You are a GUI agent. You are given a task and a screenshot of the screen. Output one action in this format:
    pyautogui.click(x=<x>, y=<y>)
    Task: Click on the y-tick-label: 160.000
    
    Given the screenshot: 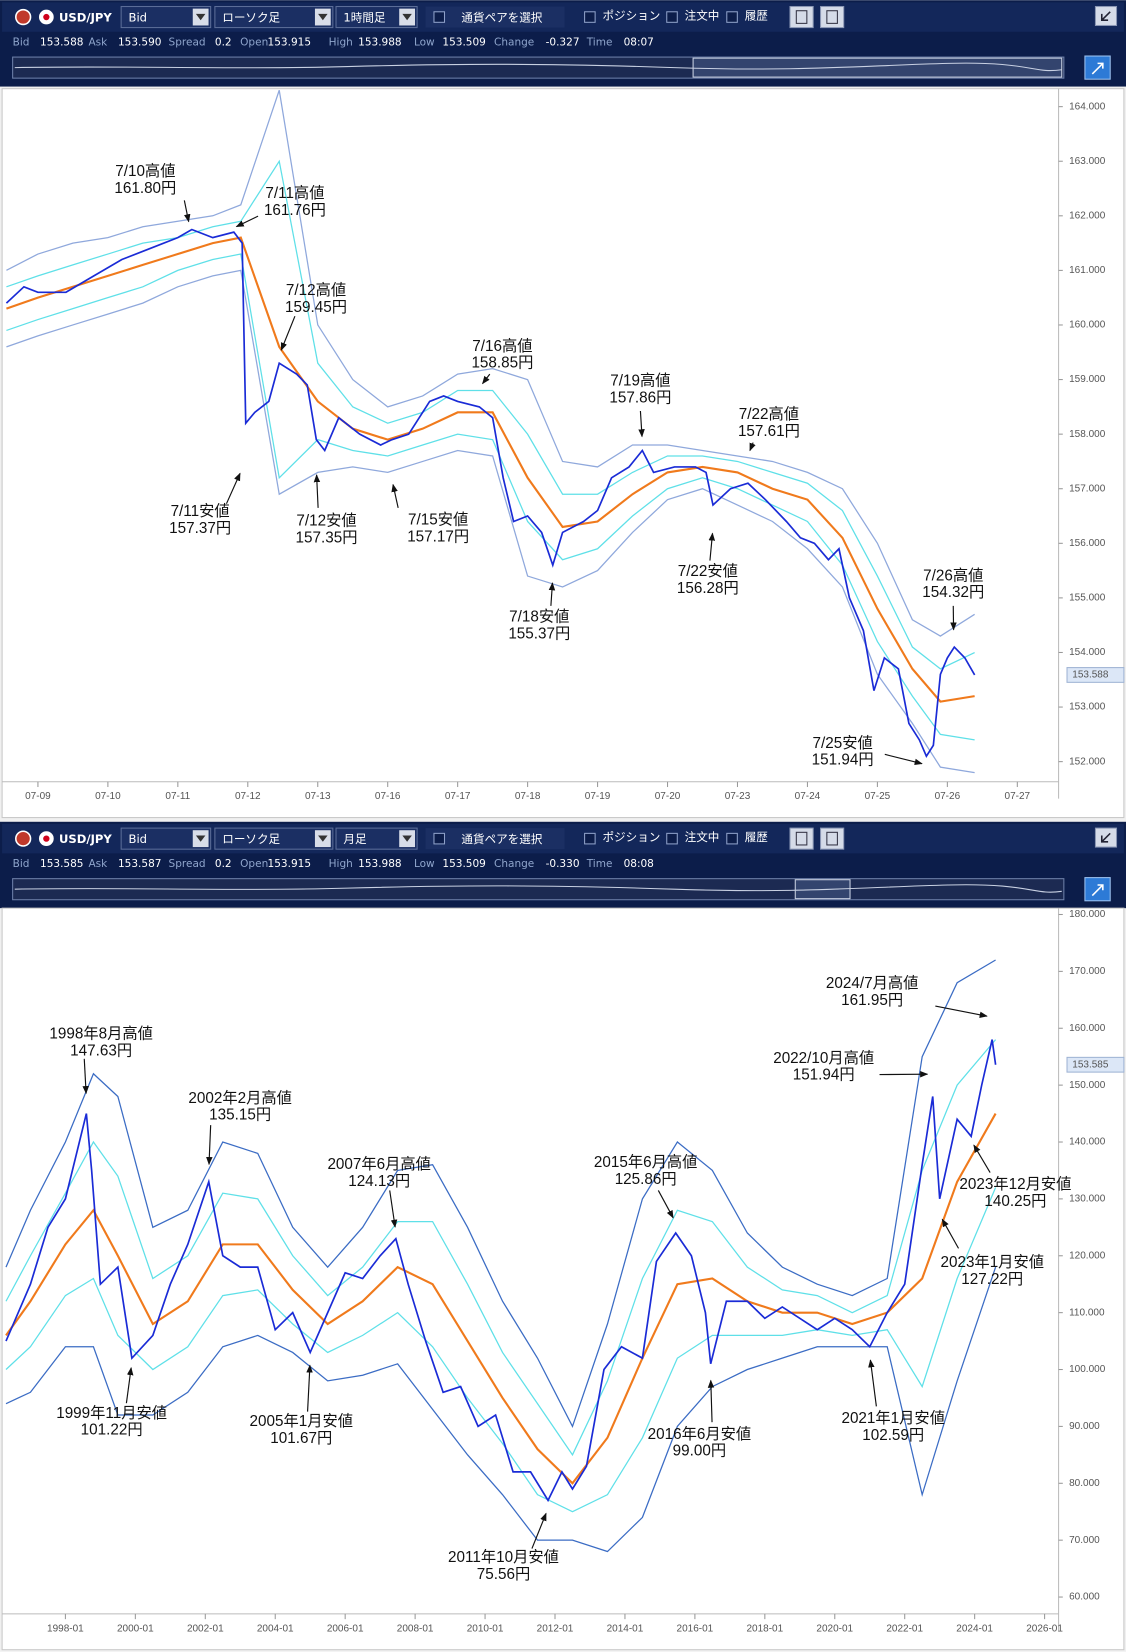 What is the action you would take?
    pyautogui.click(x=1087, y=325)
    